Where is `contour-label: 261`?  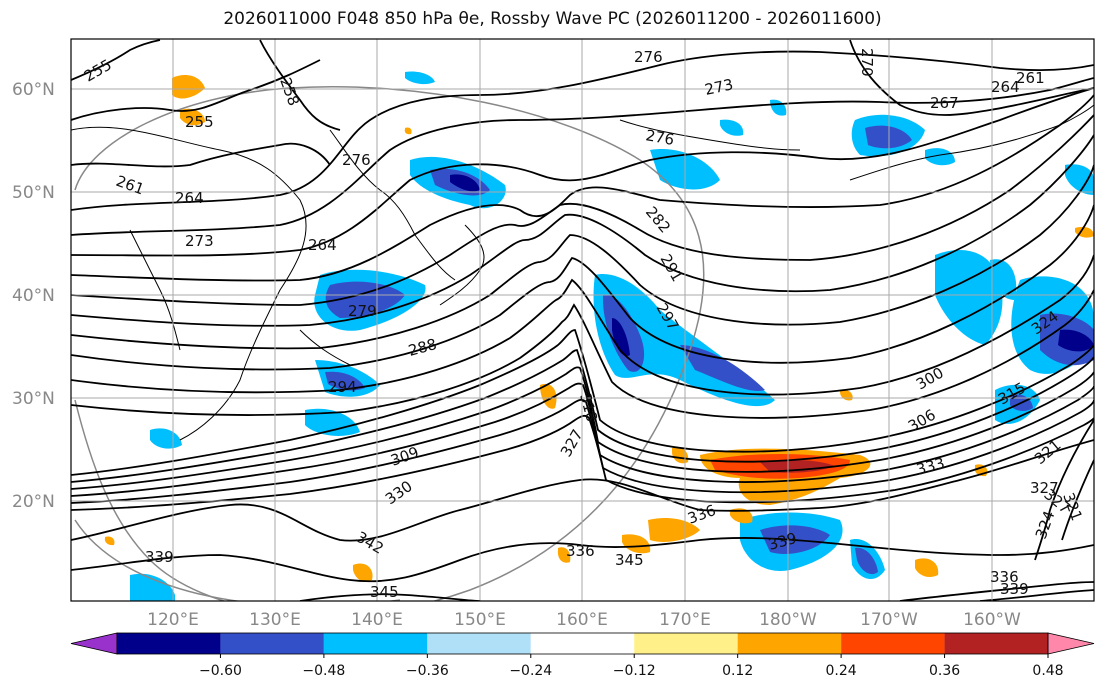 contour-label: 261 is located at coordinates (1030, 78).